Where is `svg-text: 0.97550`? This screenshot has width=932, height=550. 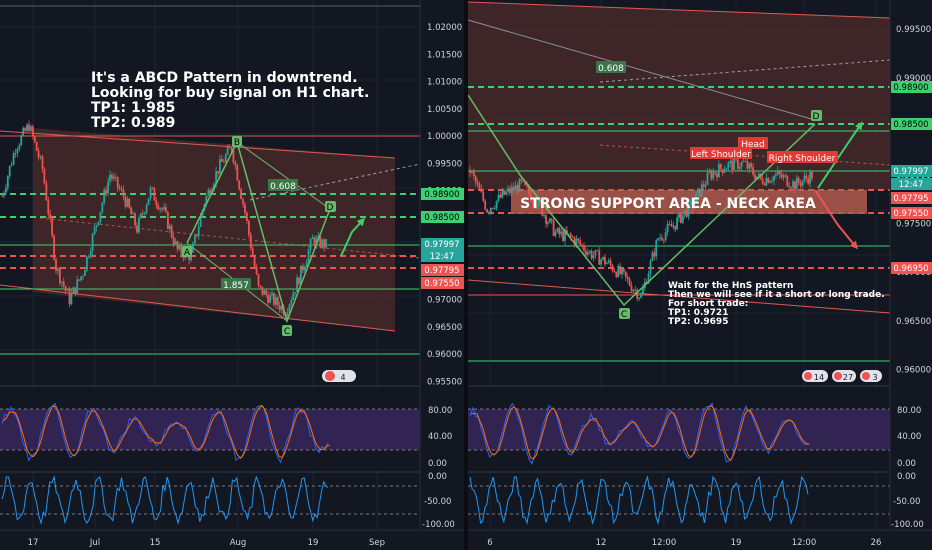
svg-text: 0.97550 is located at coordinates (441, 284).